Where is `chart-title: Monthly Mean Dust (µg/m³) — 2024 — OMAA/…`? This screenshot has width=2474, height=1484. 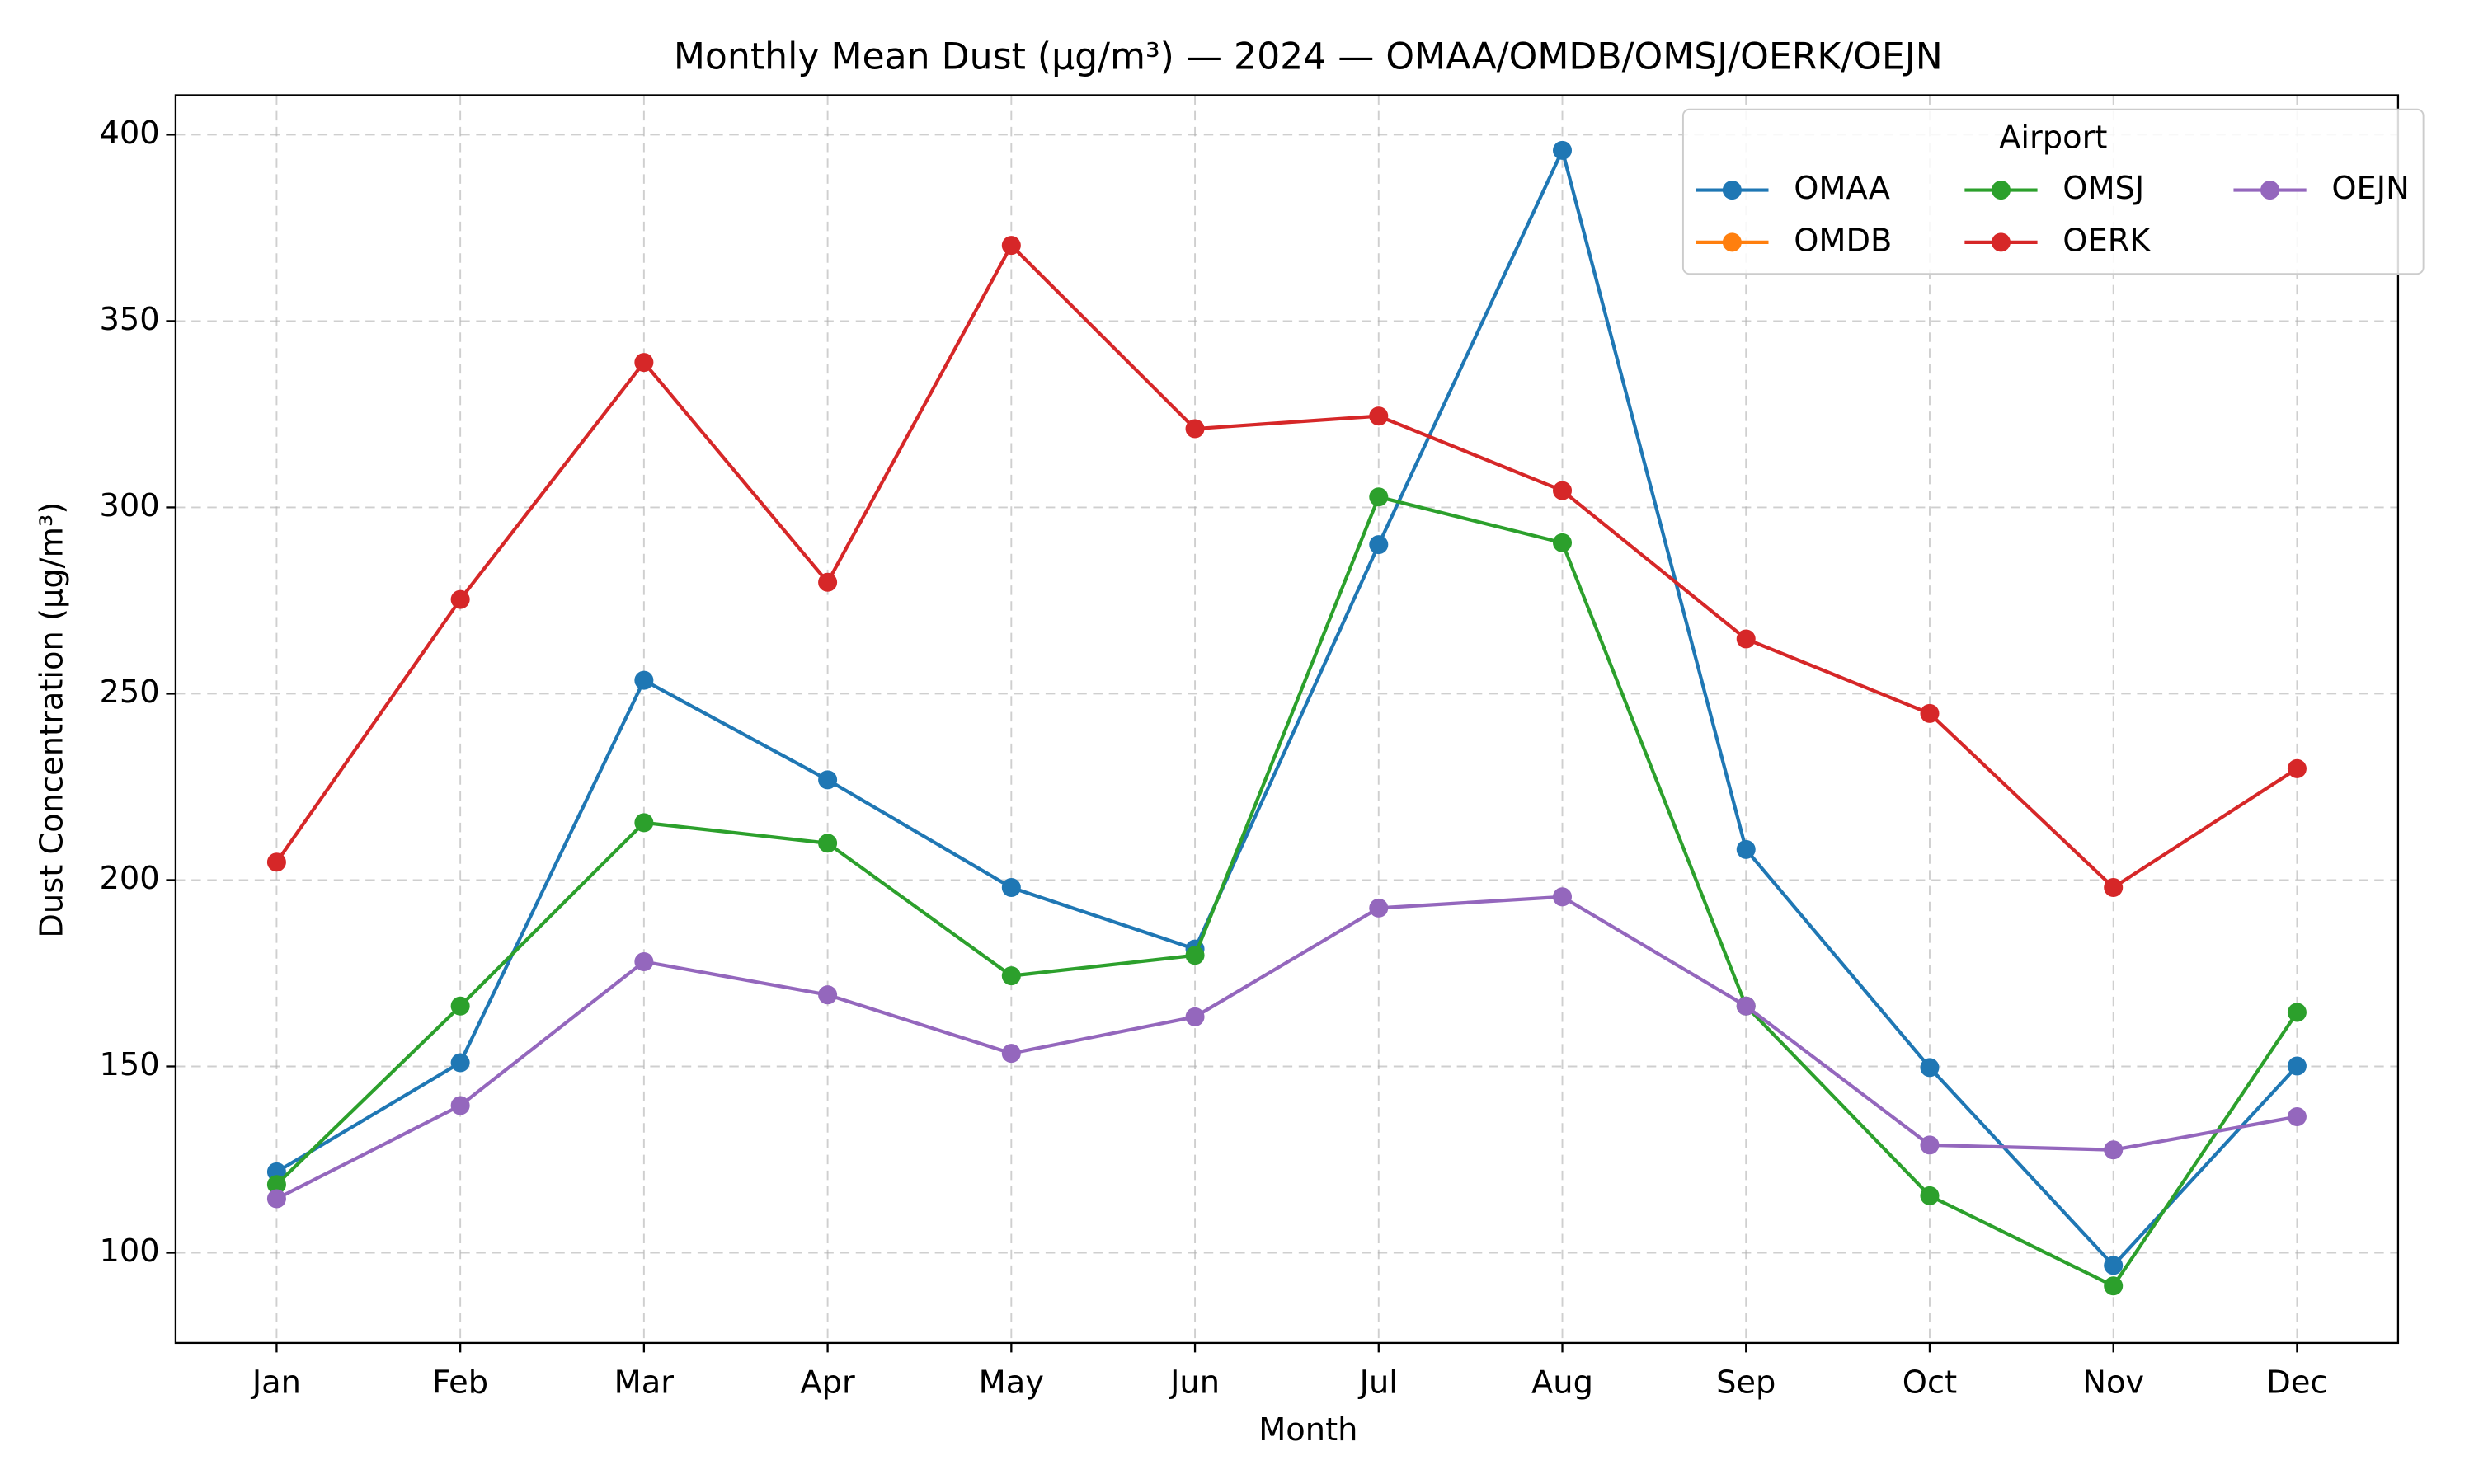 chart-title: Monthly Mean Dust (µg/m³) — 2024 — OMAA/… is located at coordinates (1308, 56).